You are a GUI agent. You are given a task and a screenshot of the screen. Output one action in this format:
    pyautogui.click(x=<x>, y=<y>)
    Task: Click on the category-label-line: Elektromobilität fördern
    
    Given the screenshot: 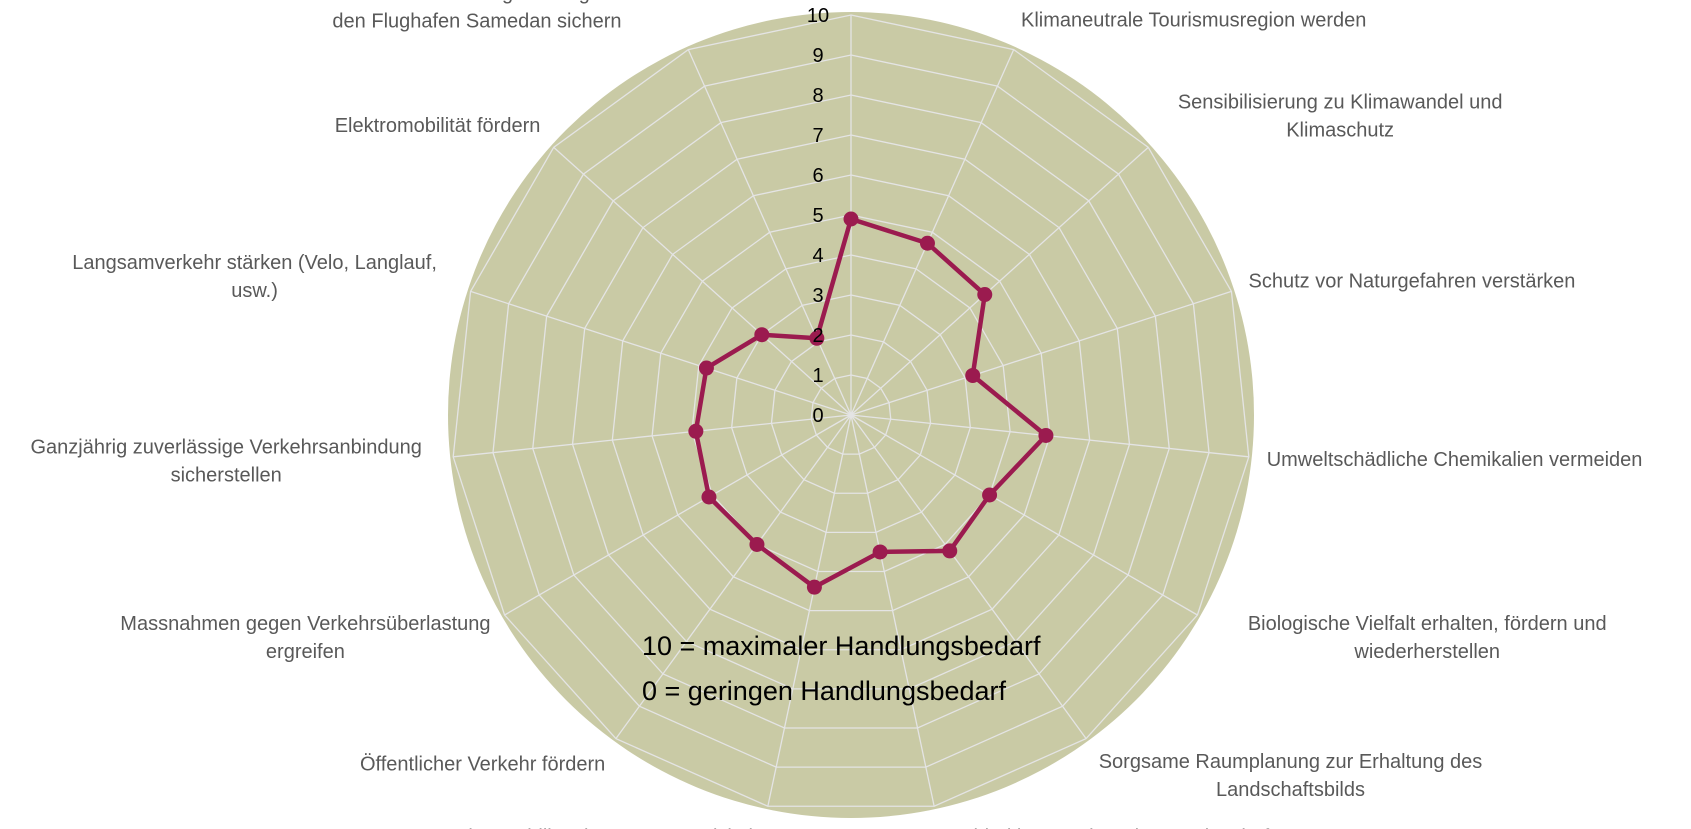 What is the action you would take?
    pyautogui.click(x=438, y=126)
    